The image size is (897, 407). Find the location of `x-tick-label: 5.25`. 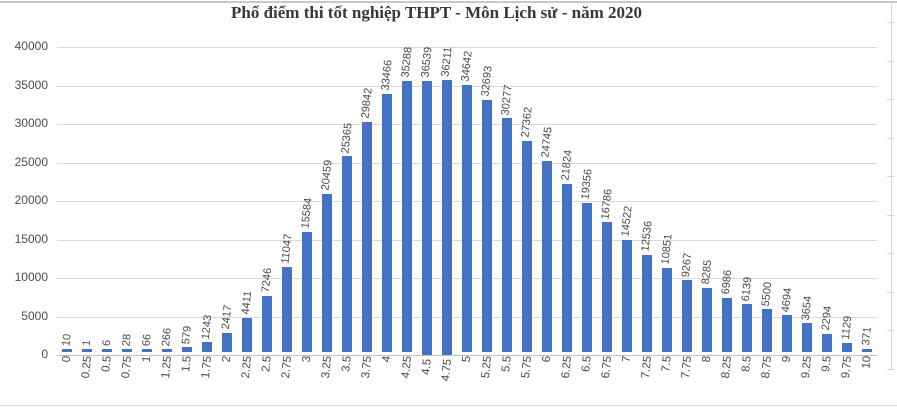

x-tick-label: 5.25 is located at coordinates (486, 366).